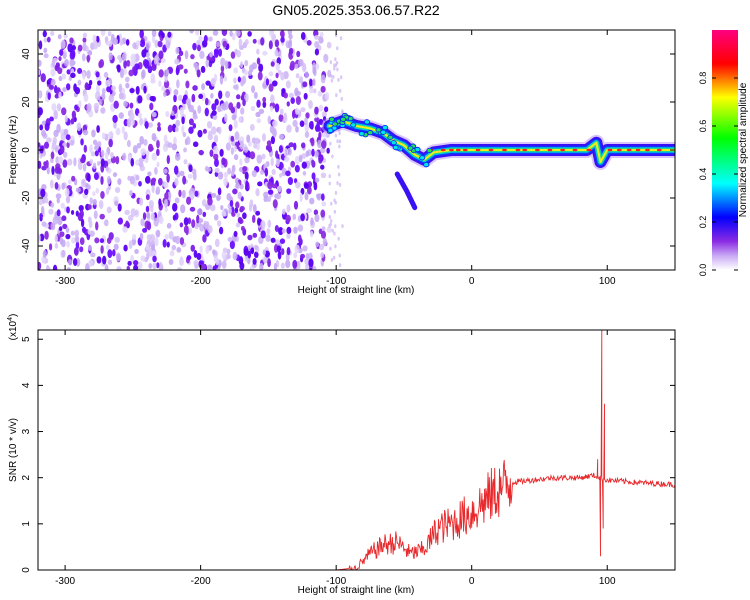  I want to click on y-tick-label: 5, so click(26, 339).